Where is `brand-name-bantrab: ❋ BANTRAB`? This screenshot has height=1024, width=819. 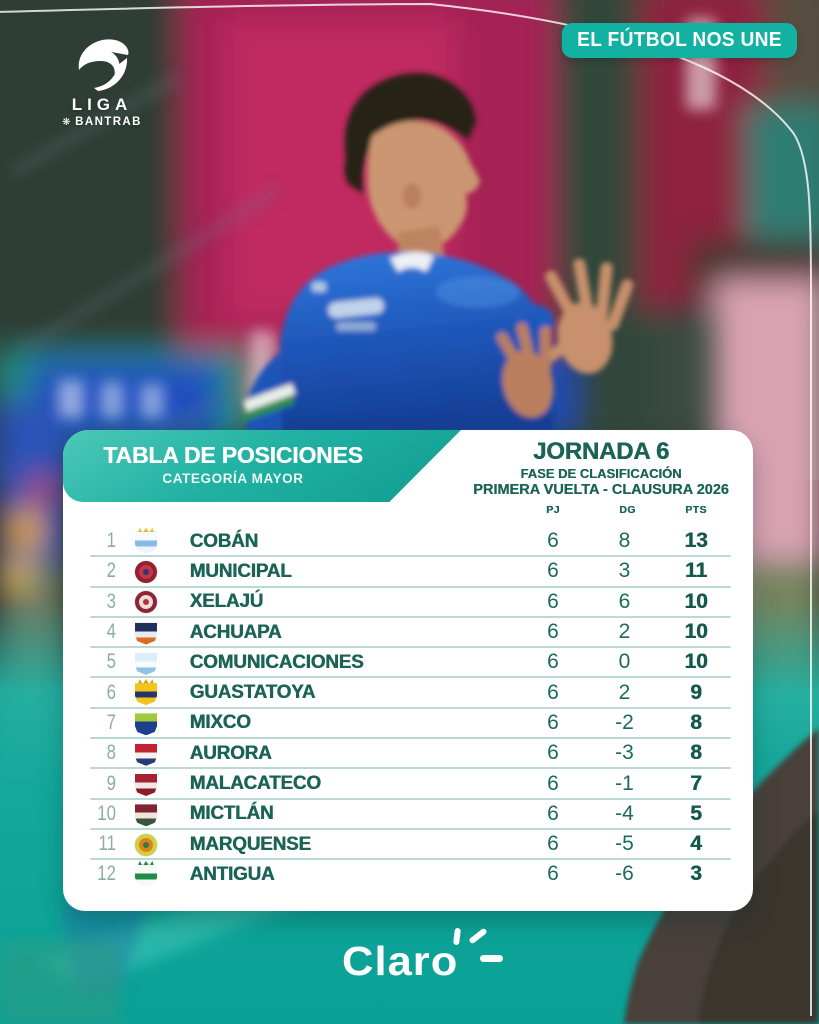 brand-name-bantrab: ❋ BANTRAB is located at coordinates (102, 122).